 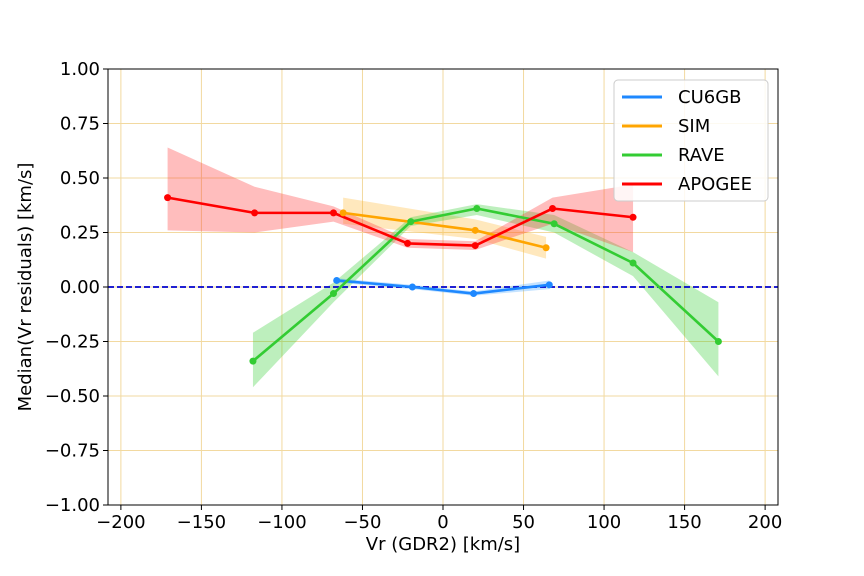 What do you see at coordinates (684, 522) in the screenshot?
I see `x-tick-label-7: 150` at bounding box center [684, 522].